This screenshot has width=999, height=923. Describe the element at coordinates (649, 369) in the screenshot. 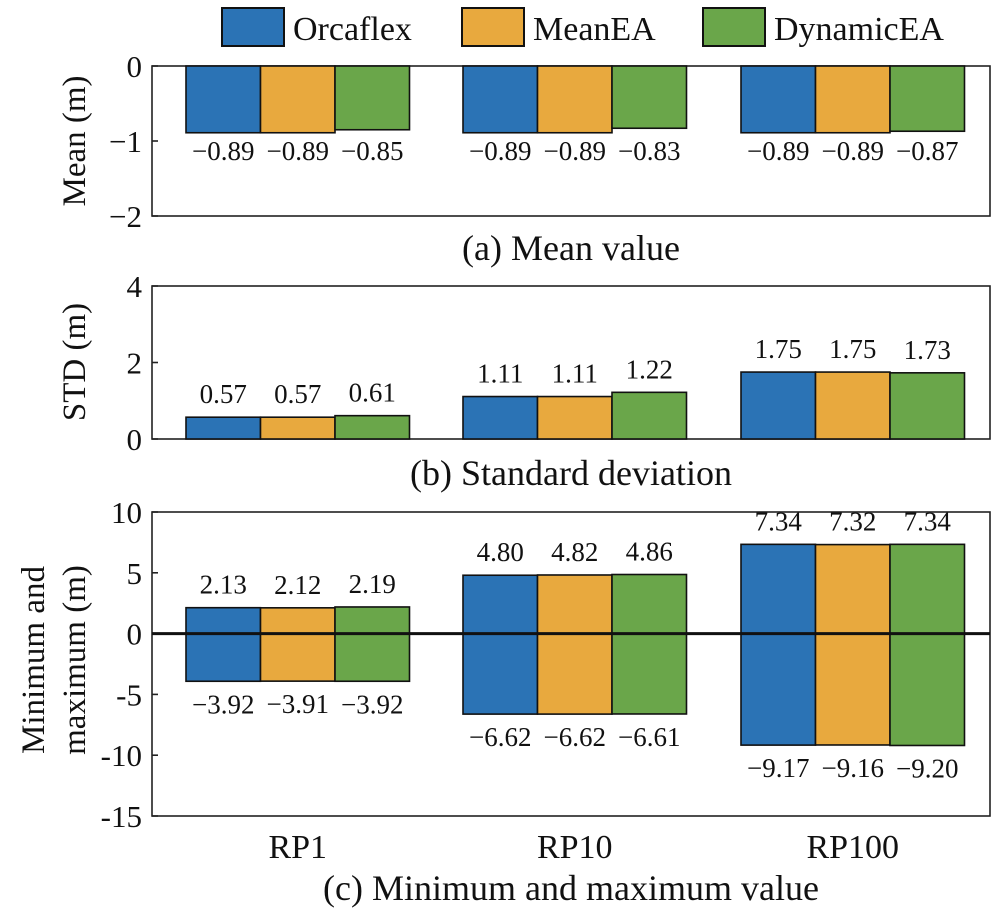

I see `data-label-std-dynamicea-rp10: 1.22` at that location.